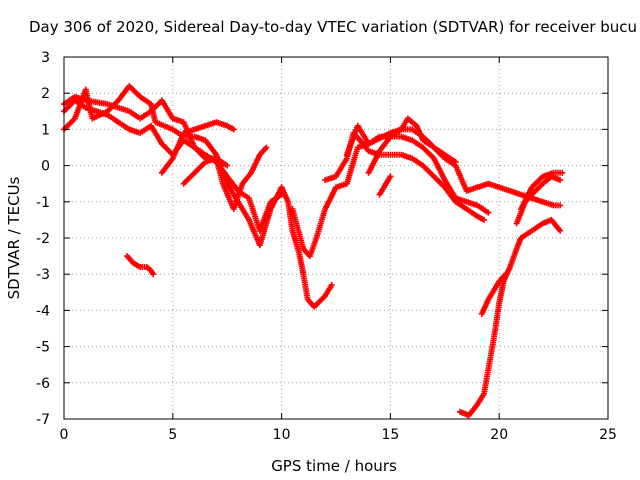  I want to click on series-track-n, so click(493, 294).